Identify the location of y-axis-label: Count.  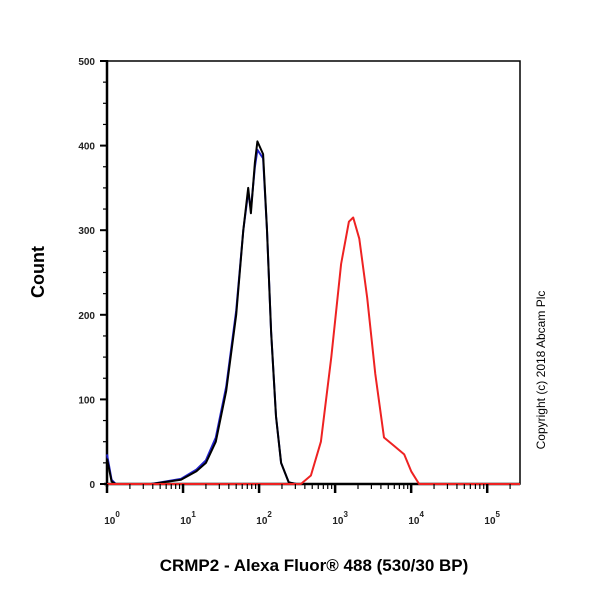
(38, 272).